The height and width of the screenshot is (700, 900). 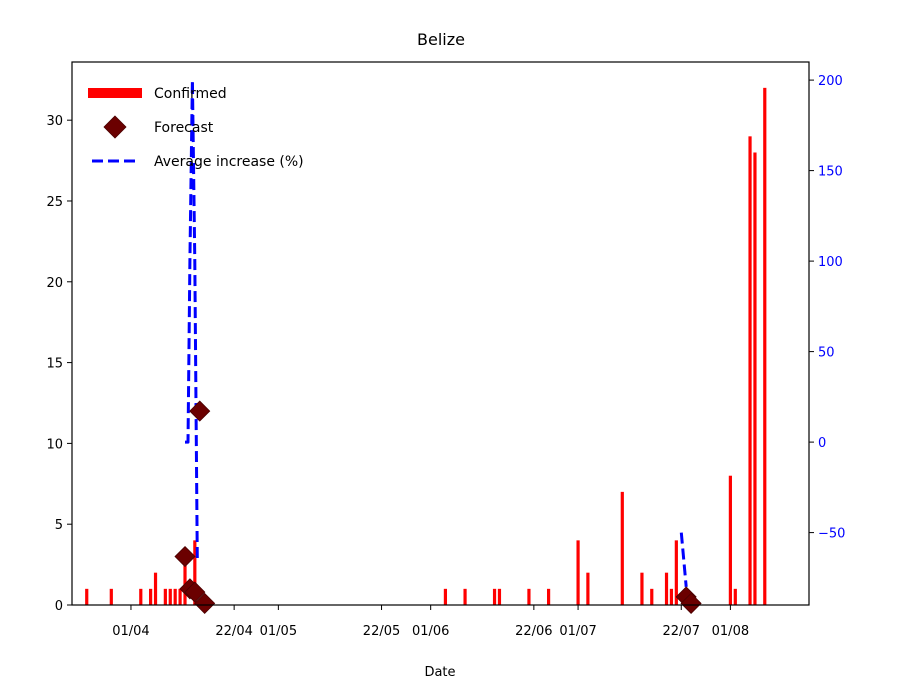 What do you see at coordinates (681, 631) in the screenshot?
I see `x-tick-label-7: 22/07` at bounding box center [681, 631].